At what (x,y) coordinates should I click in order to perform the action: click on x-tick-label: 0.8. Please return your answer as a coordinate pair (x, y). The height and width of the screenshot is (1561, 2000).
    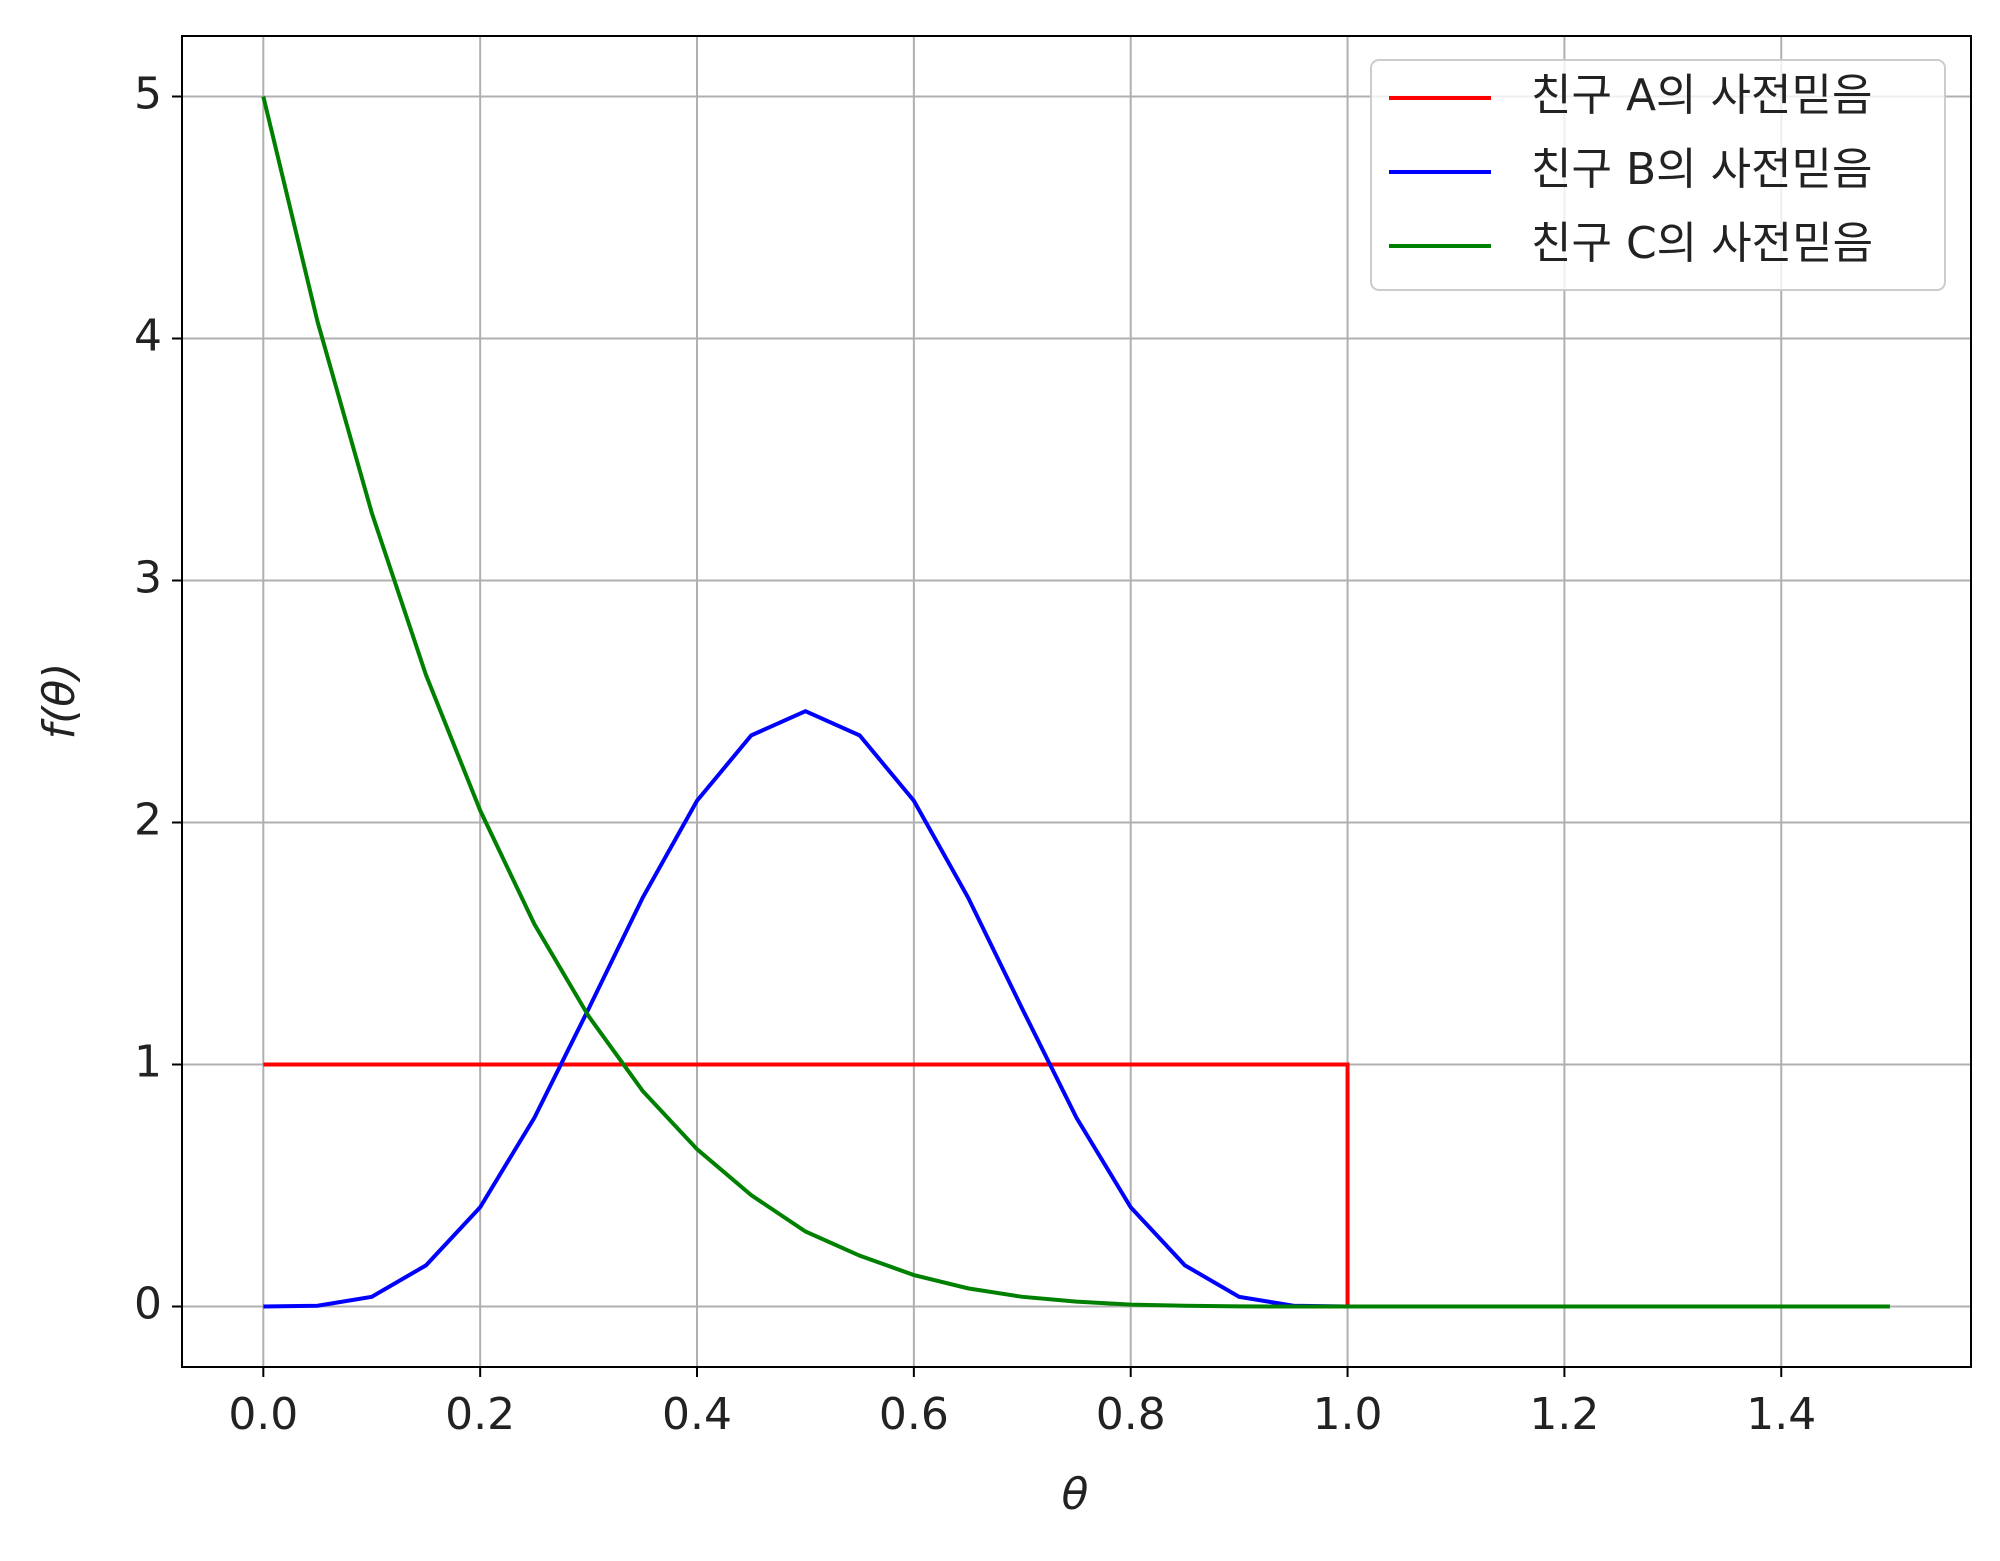
    Looking at the image, I should click on (1131, 1414).